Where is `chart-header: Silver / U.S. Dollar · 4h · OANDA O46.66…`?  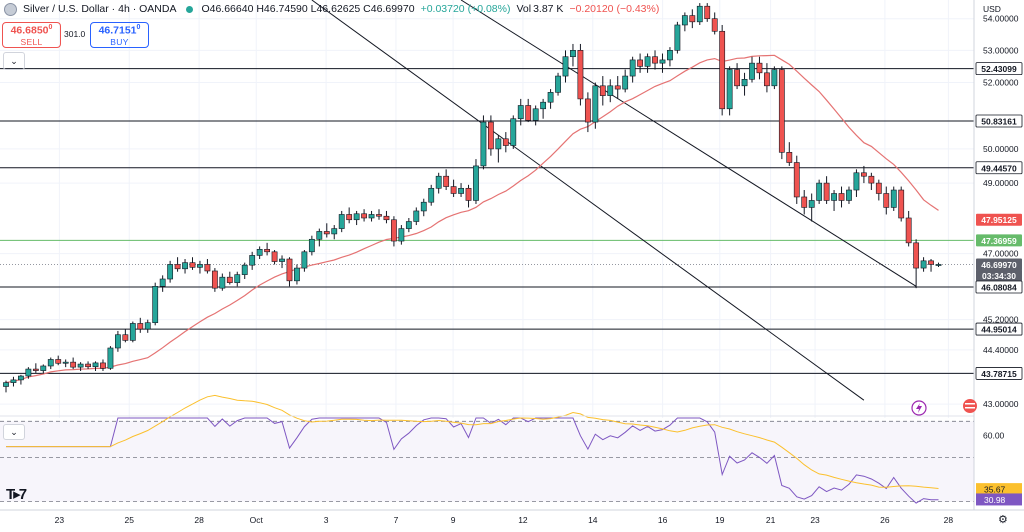 chart-header: Silver / U.S. Dollar · 4h · OANDA O46.66… is located at coordinates (329, 9).